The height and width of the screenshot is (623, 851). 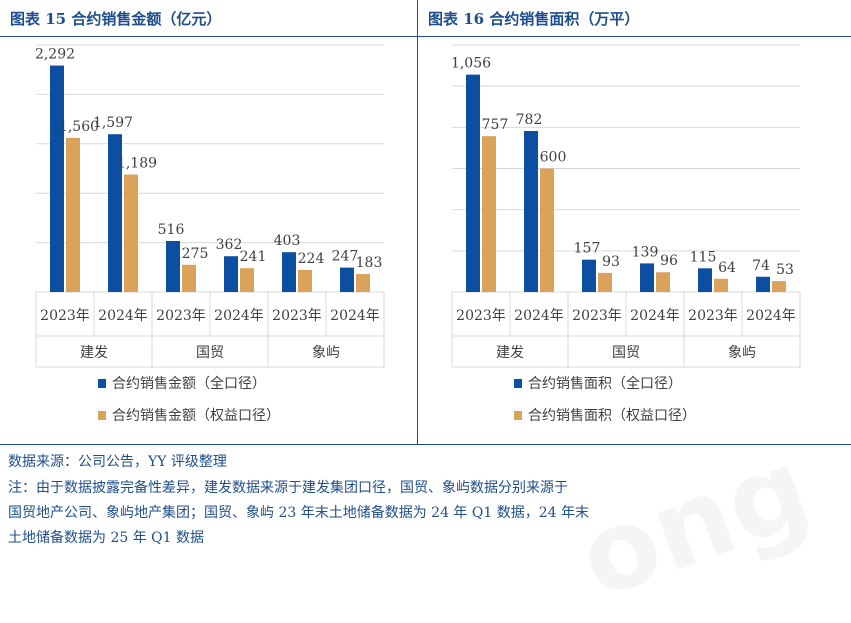 What do you see at coordinates (55, 55) in the screenshot?
I see `c0-data-label-s0-0: 2,292` at bounding box center [55, 55].